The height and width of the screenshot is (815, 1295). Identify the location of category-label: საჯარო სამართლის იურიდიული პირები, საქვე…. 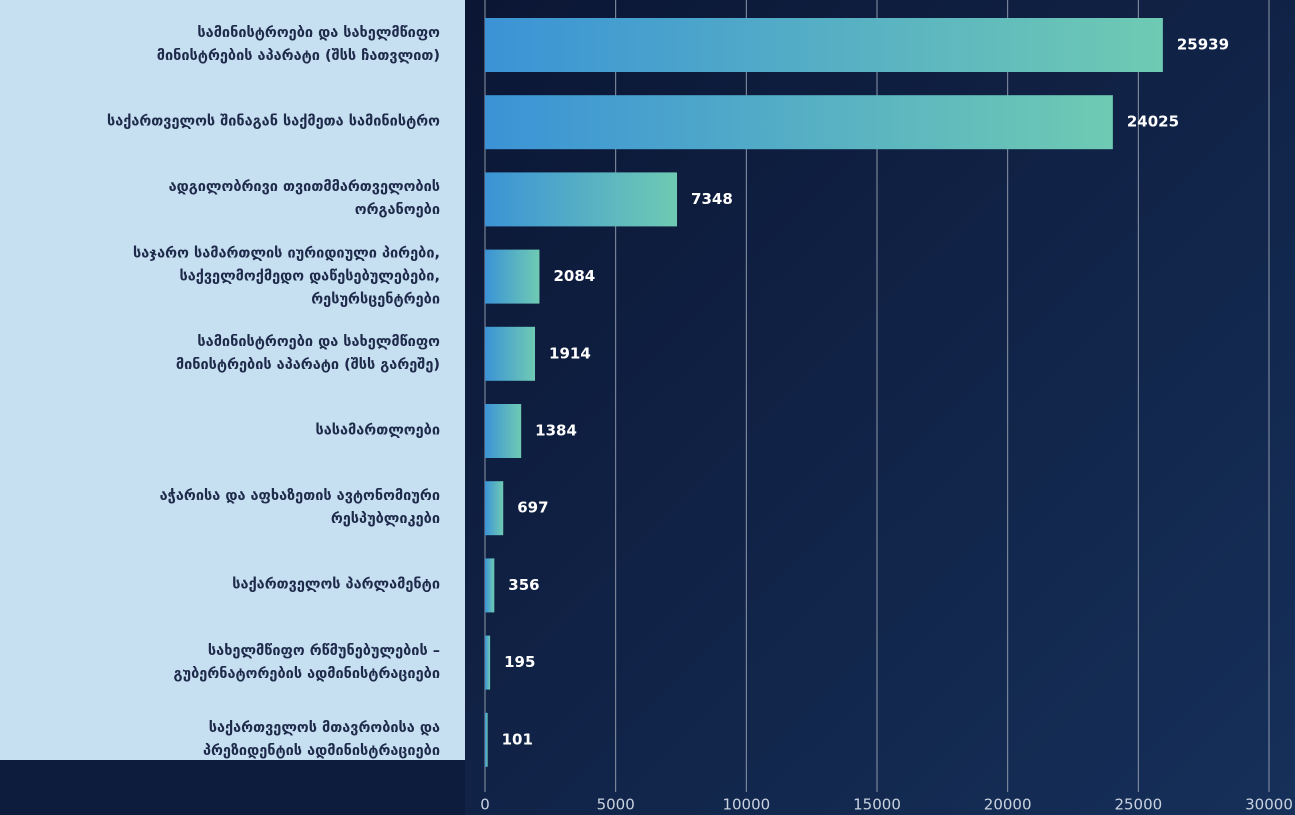
(286, 276).